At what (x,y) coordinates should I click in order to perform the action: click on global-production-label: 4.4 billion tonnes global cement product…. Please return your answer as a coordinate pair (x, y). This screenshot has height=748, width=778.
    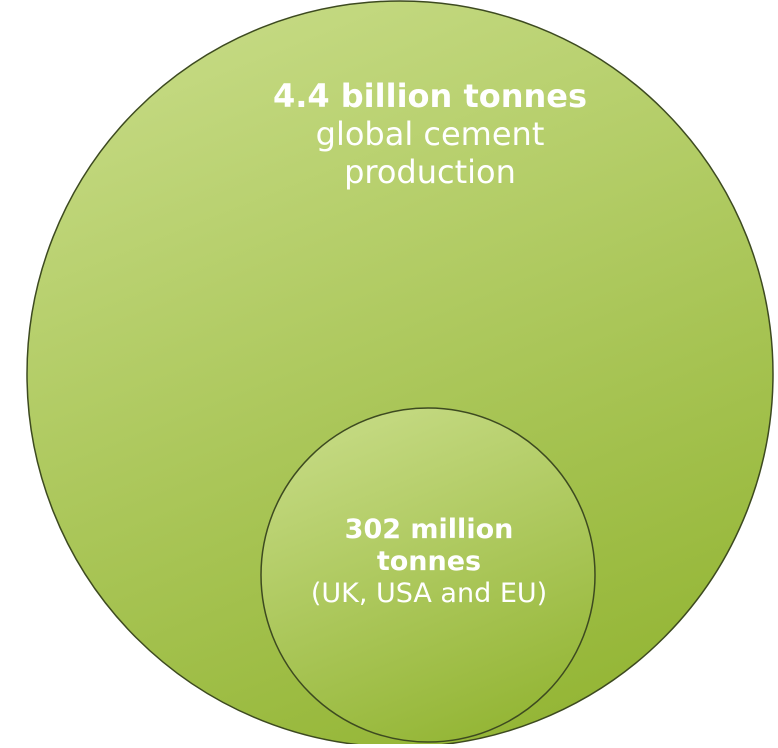
    Looking at the image, I should click on (430, 134).